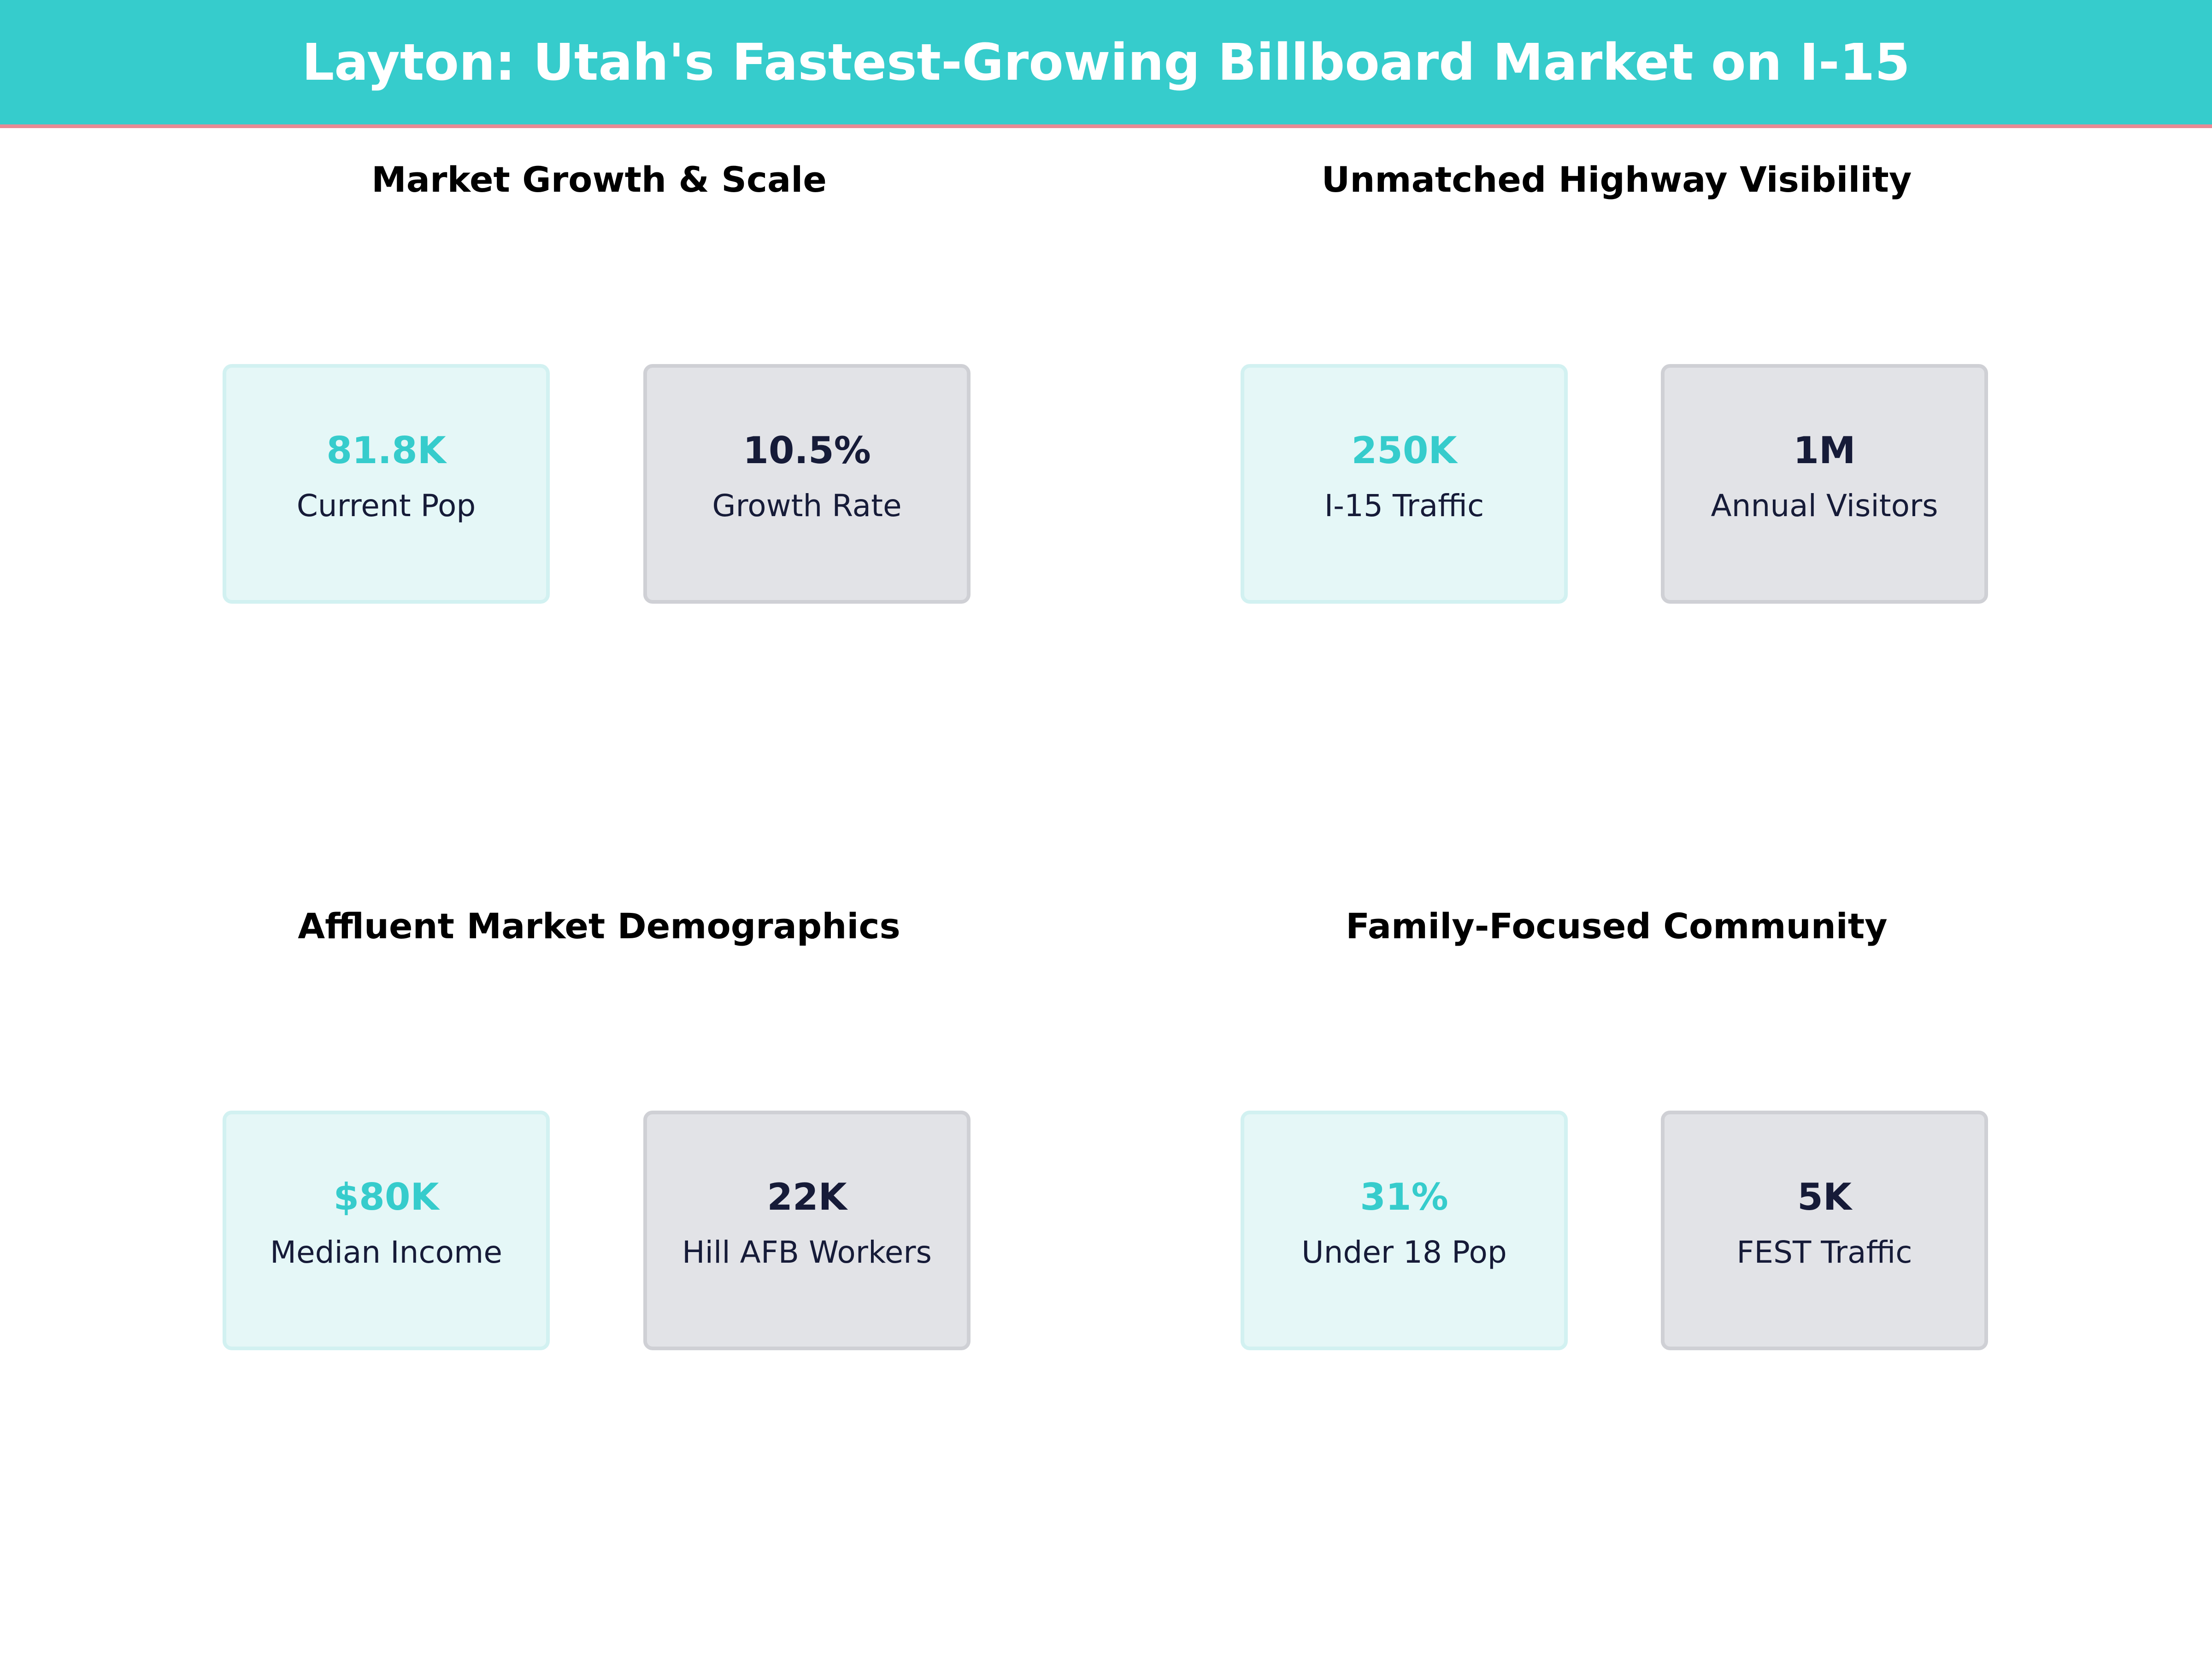  I want to click on panel-title: Unmatched Highway Visibility, so click(1616, 179).